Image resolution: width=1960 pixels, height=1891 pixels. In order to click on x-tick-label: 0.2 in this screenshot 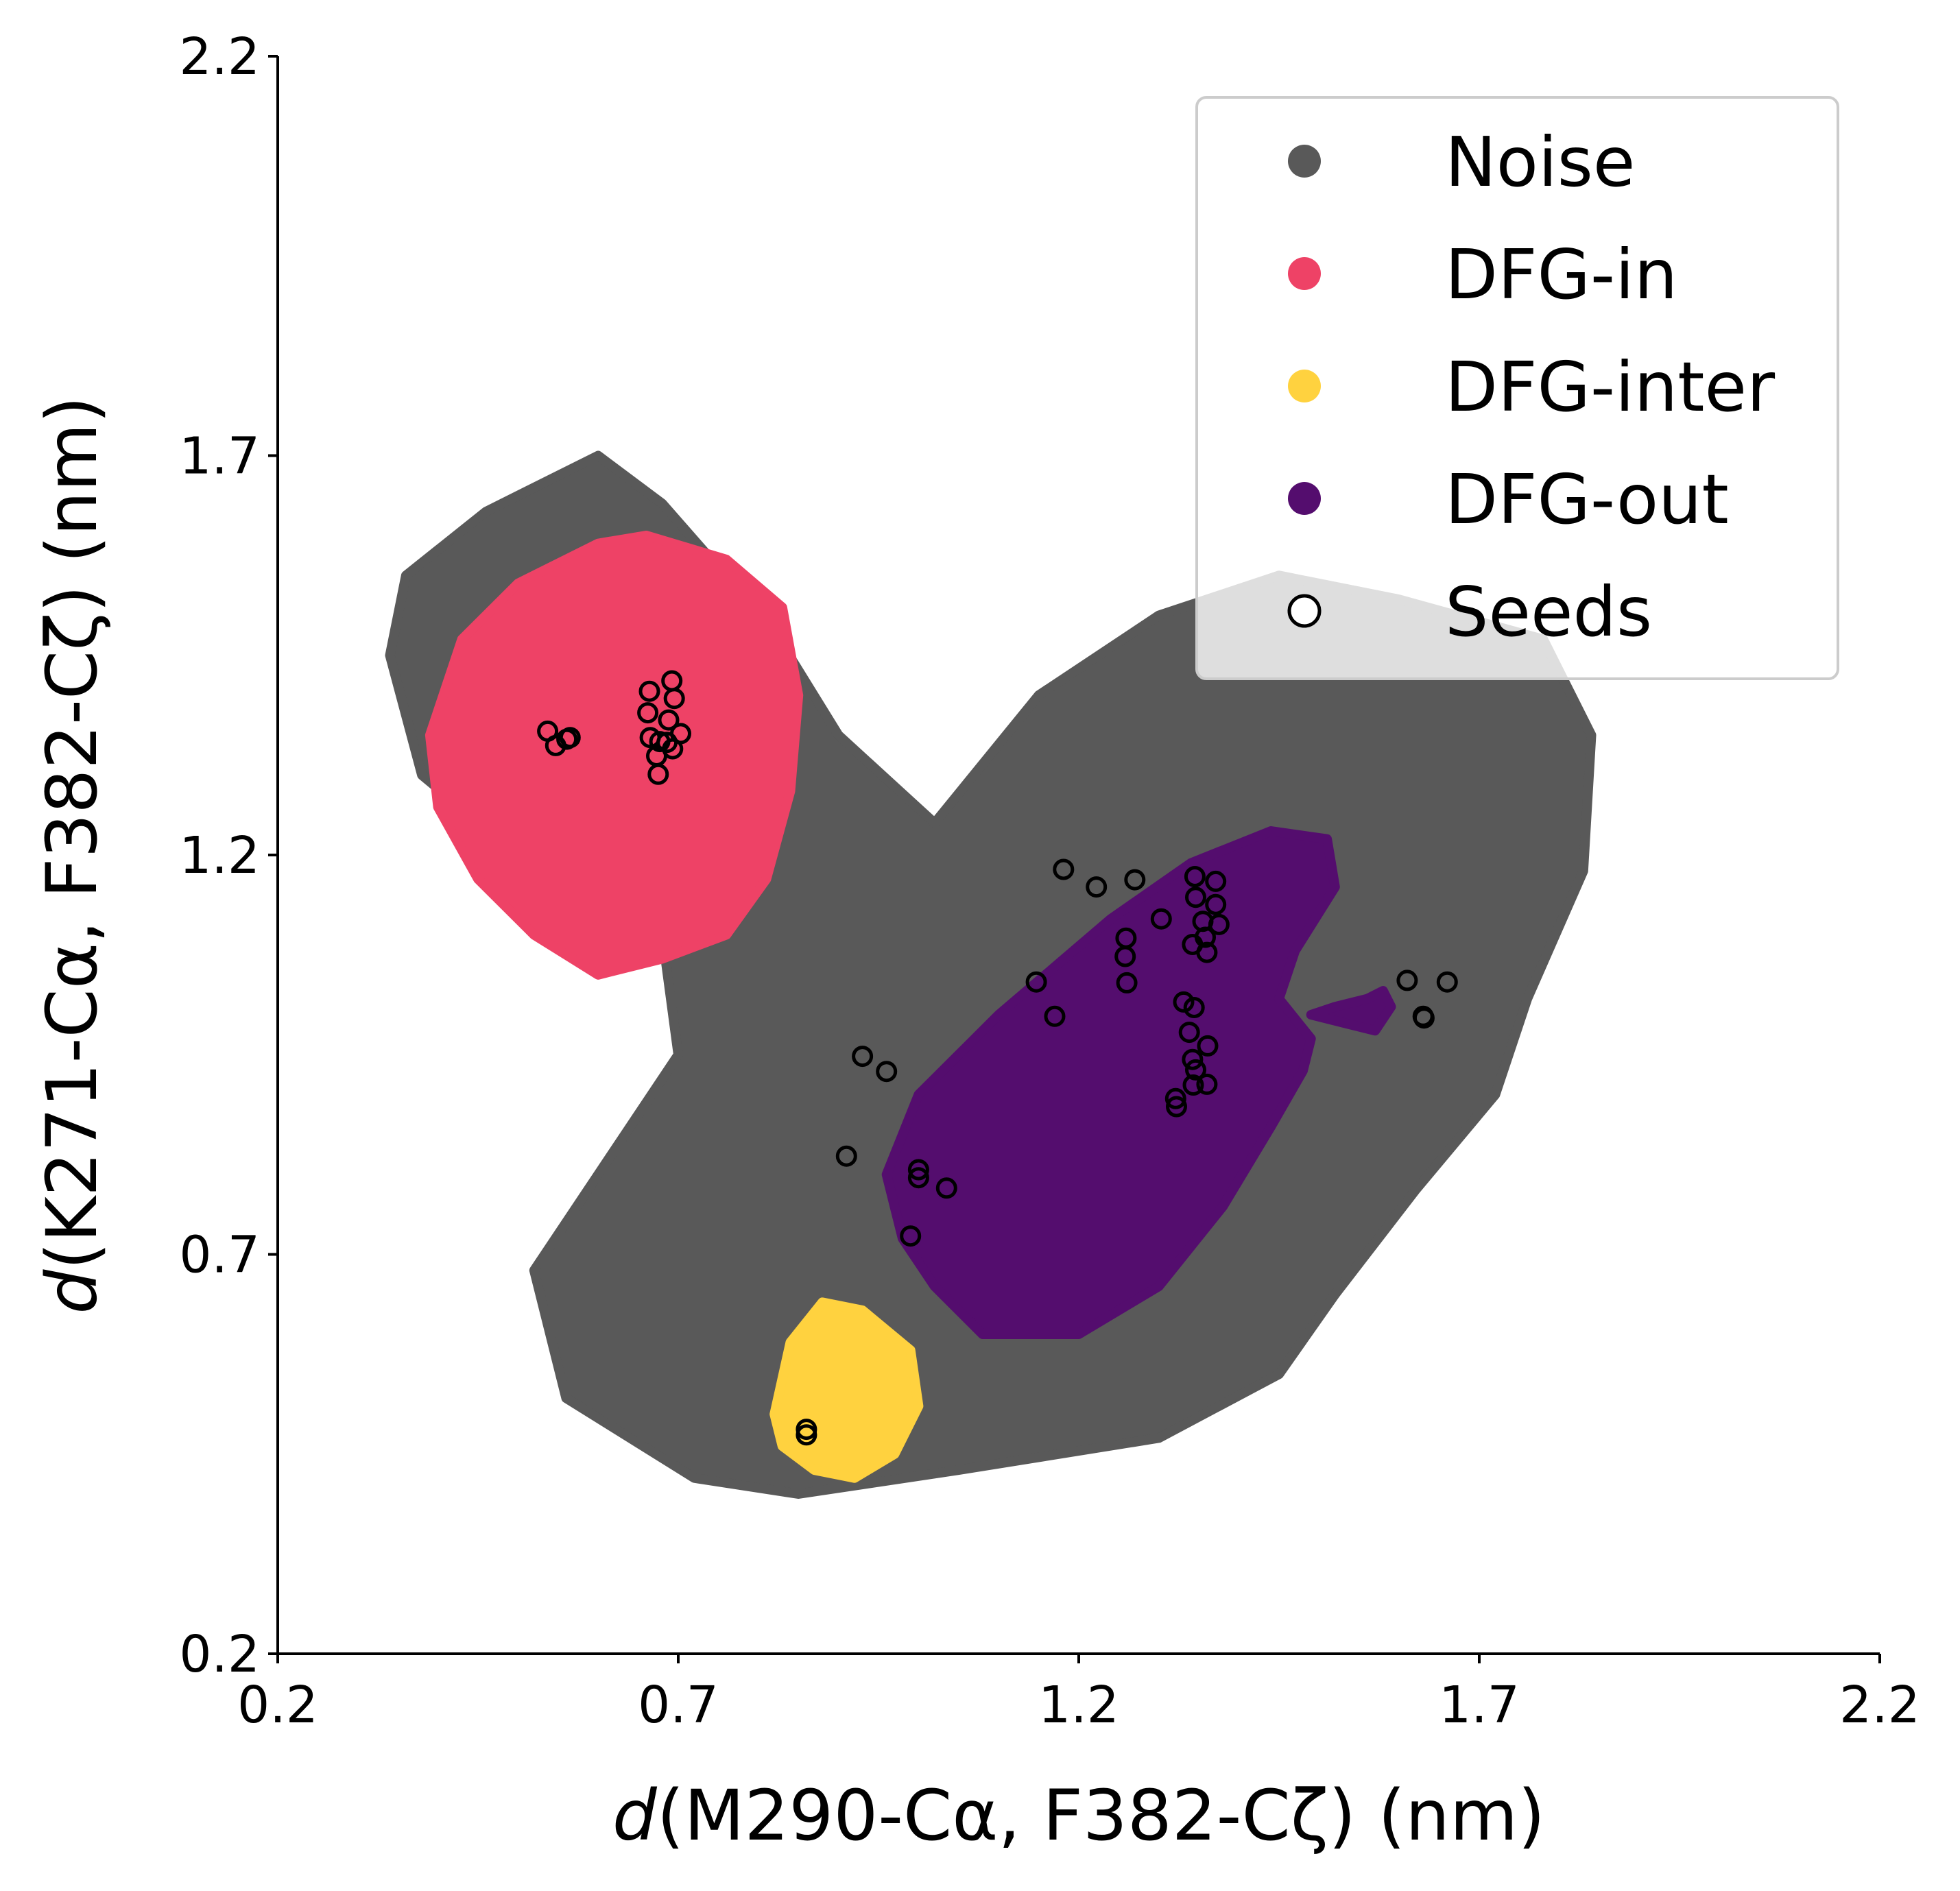, I will do `click(277, 1705)`.